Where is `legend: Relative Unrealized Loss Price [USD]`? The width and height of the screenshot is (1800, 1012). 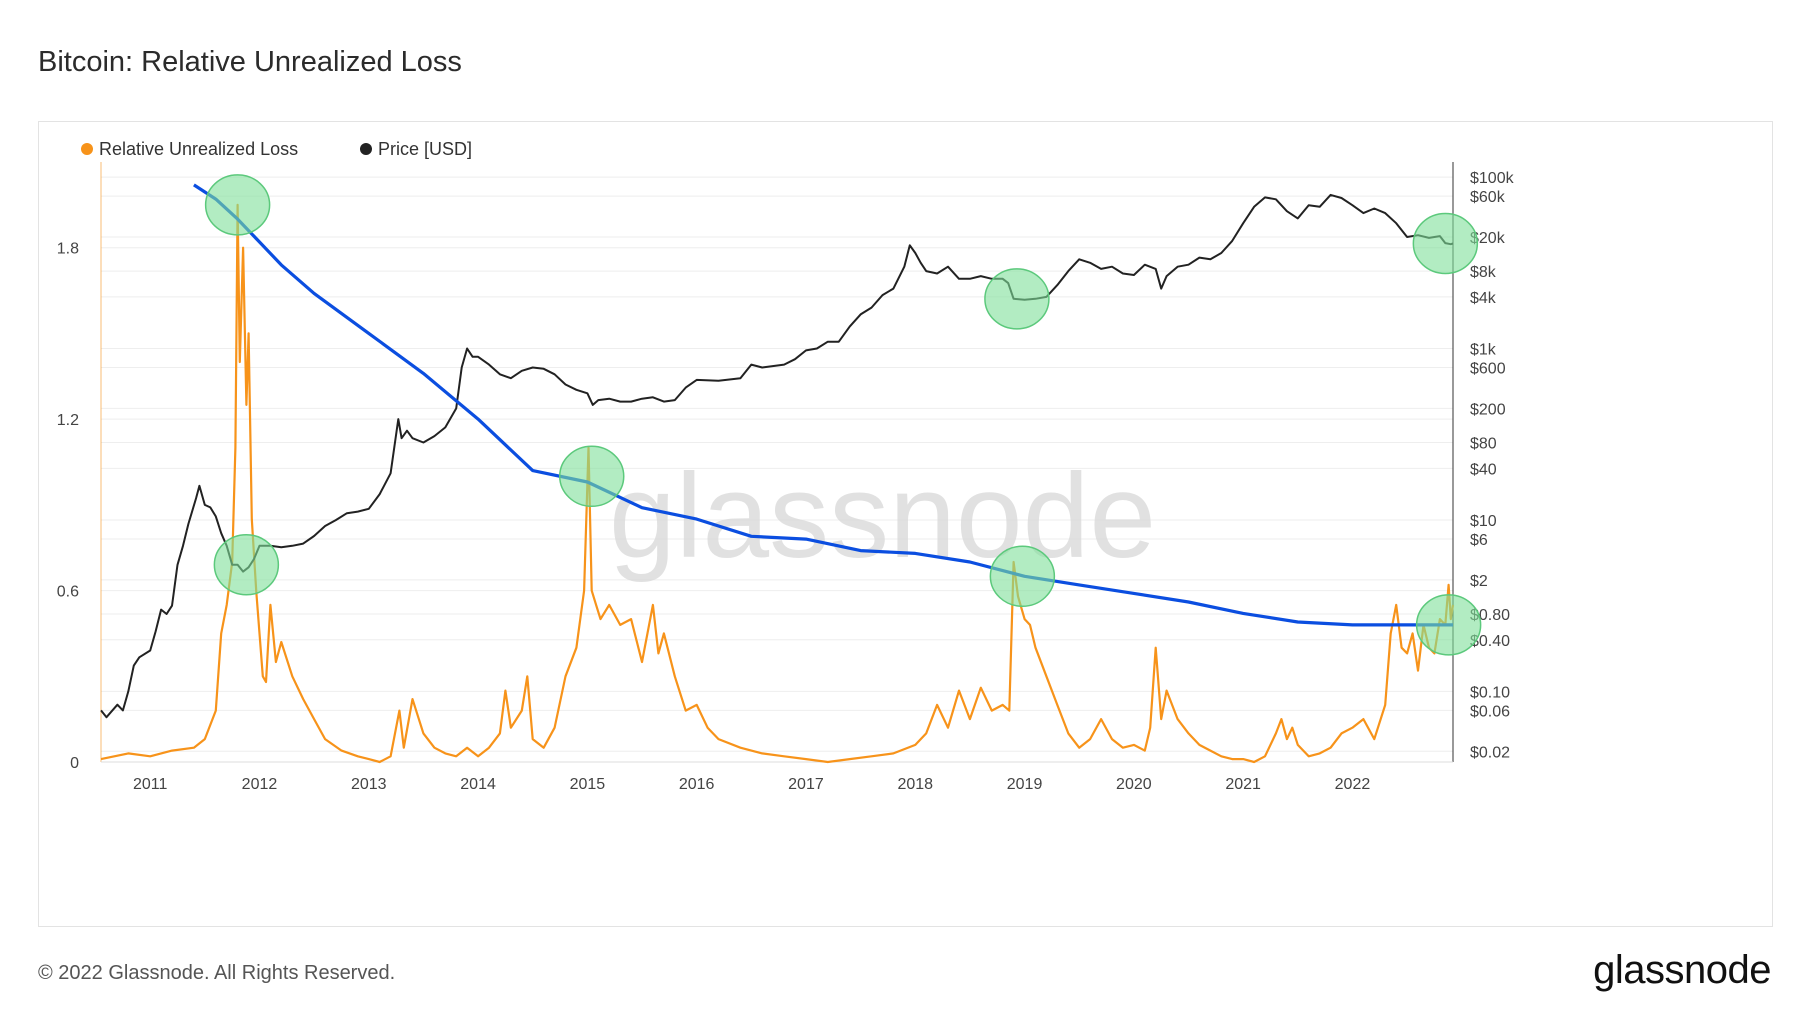
legend: Relative Unrealized Loss Price [USD] is located at coordinates (276, 149).